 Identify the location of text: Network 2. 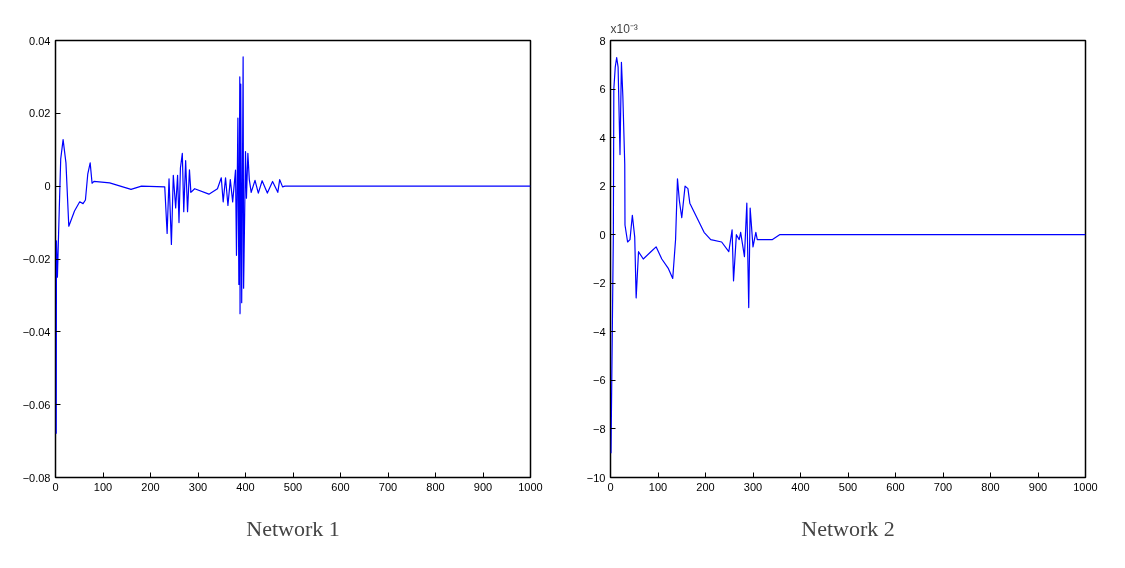
(848, 528).